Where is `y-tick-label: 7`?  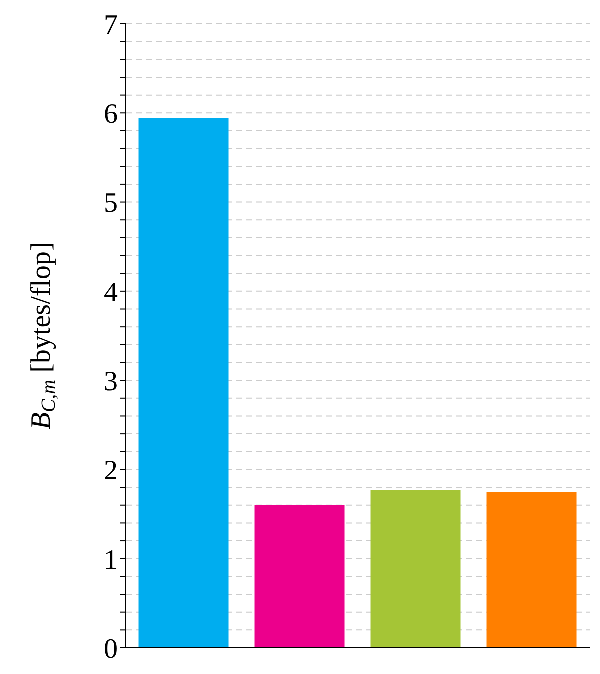
y-tick-label: 7 is located at coordinates (111, 25).